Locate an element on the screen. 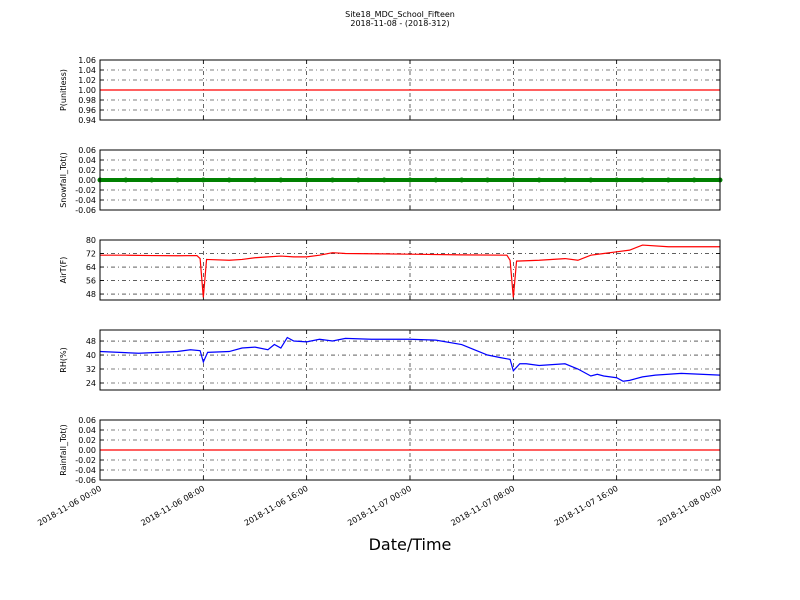  y-tick-label: 32 is located at coordinates (91, 369).